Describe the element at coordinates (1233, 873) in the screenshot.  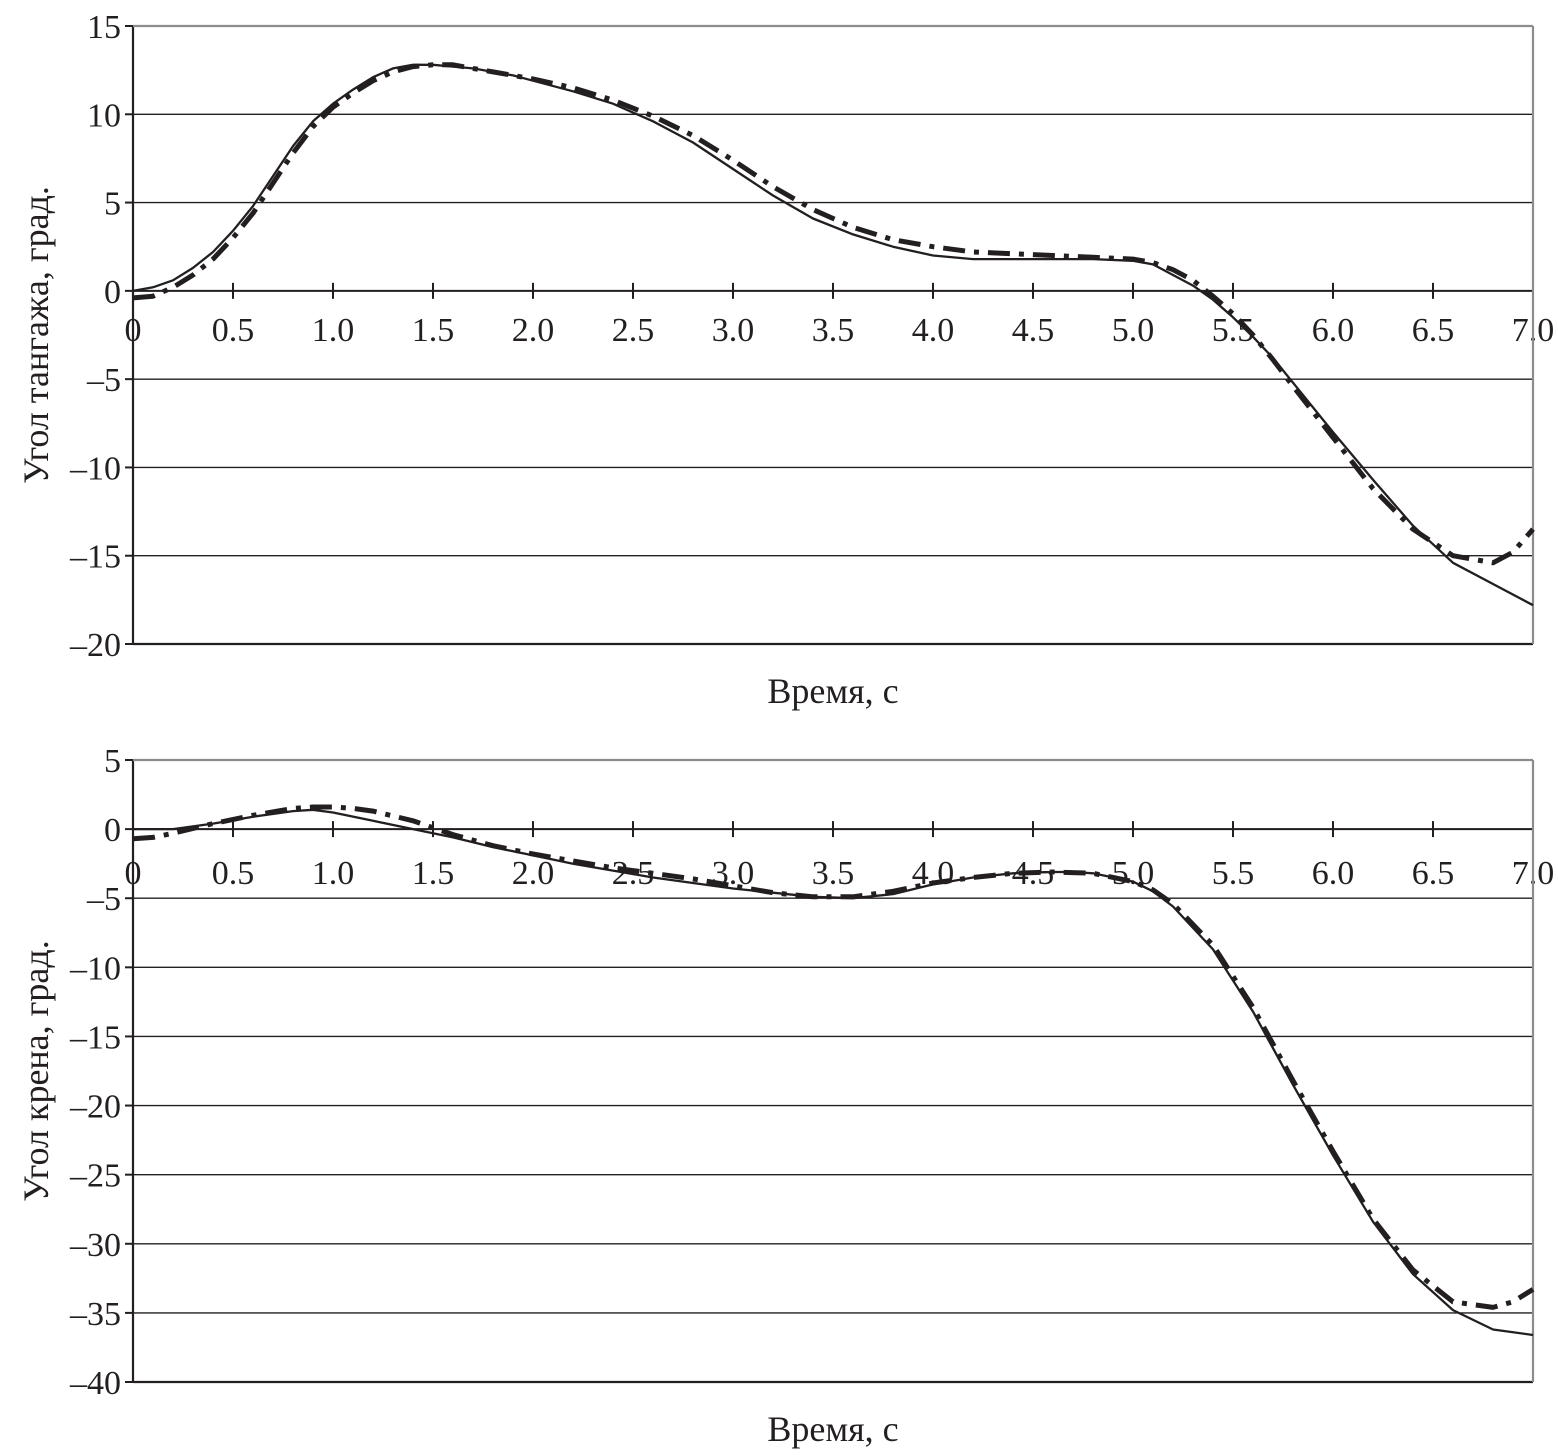
I see `x-tick-label: 5.5` at that location.